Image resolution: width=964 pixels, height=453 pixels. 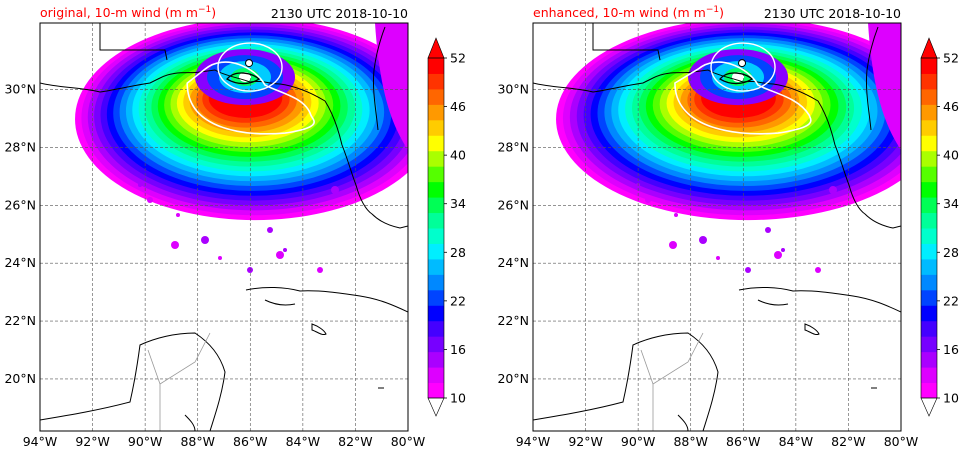 I want to click on political-borders, so click(x=672, y=381).